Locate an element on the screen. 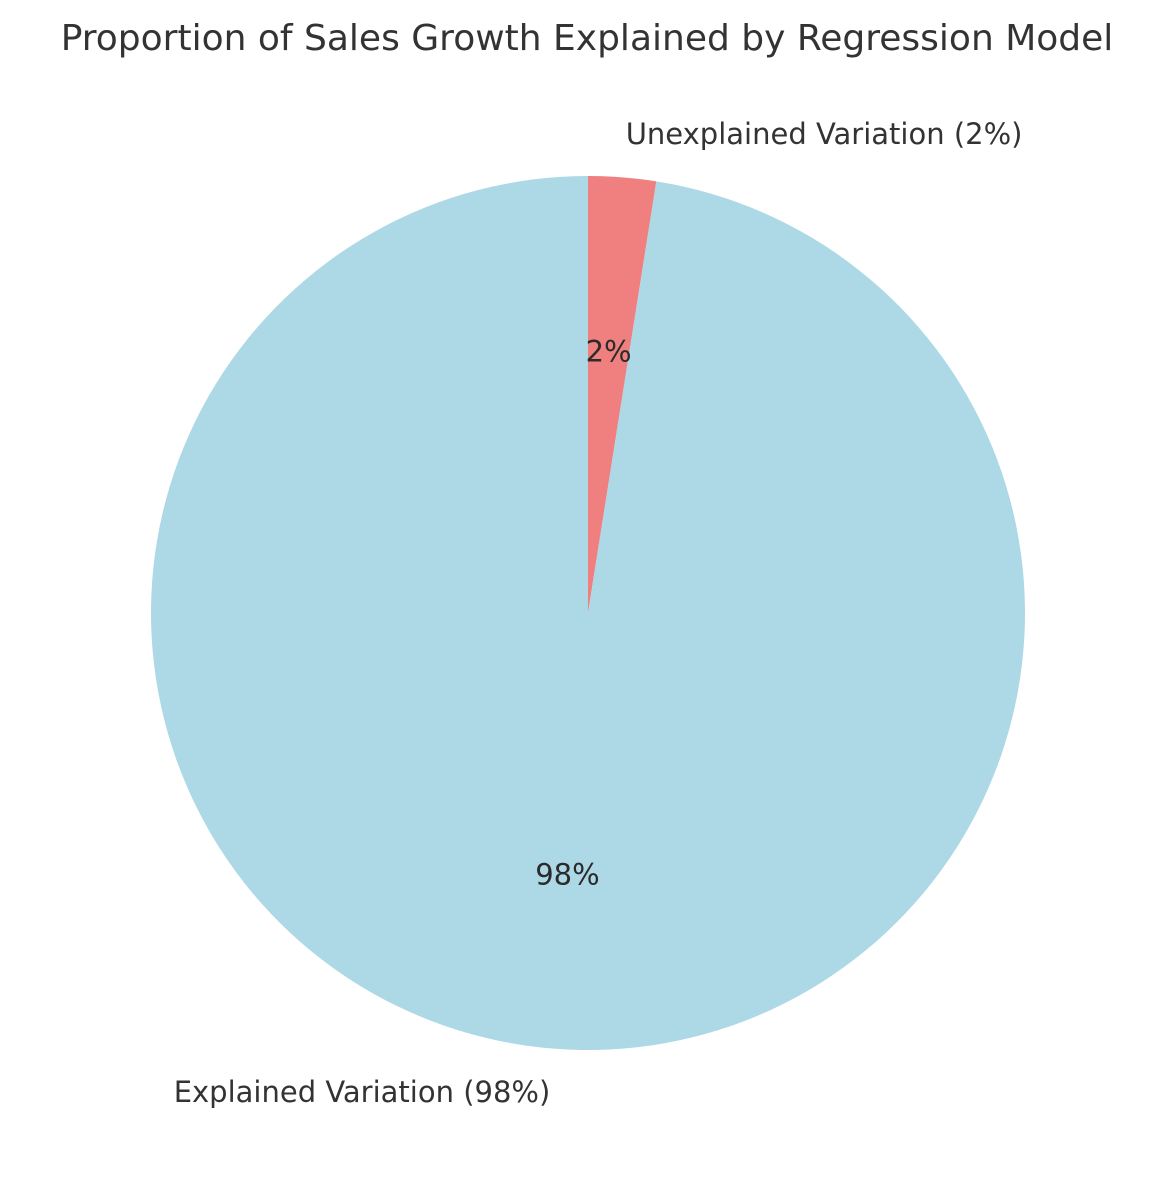 The image size is (1175, 1180). pie-percent-label-0: 2% is located at coordinates (609, 352).